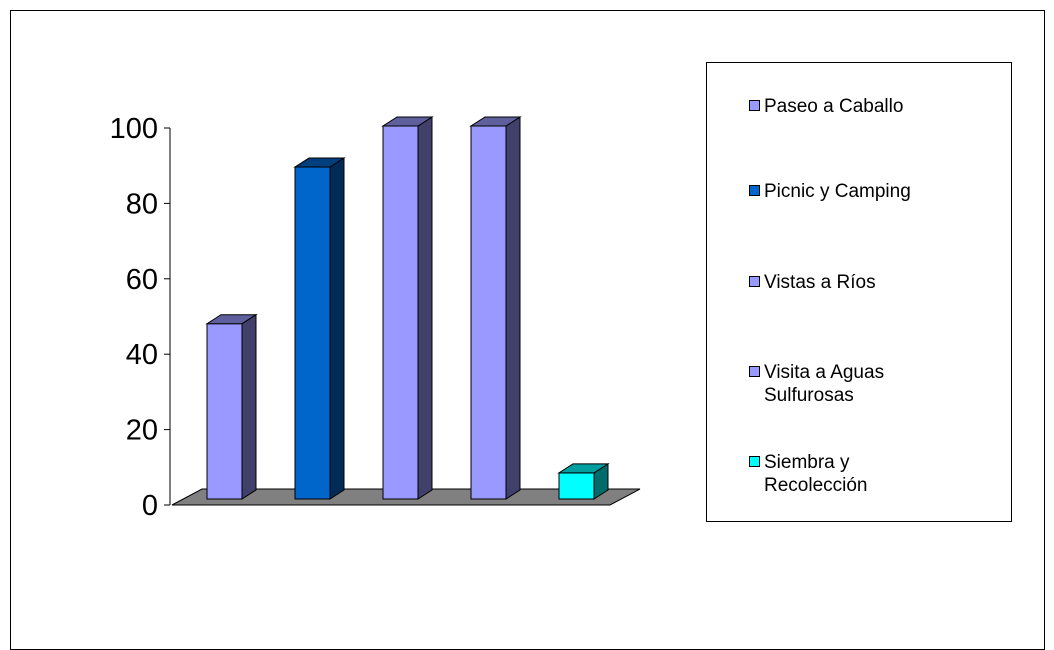 The image size is (1054, 650). Describe the element at coordinates (820, 282) in the screenshot. I see `legend-label: Vistas a Ríos` at that location.